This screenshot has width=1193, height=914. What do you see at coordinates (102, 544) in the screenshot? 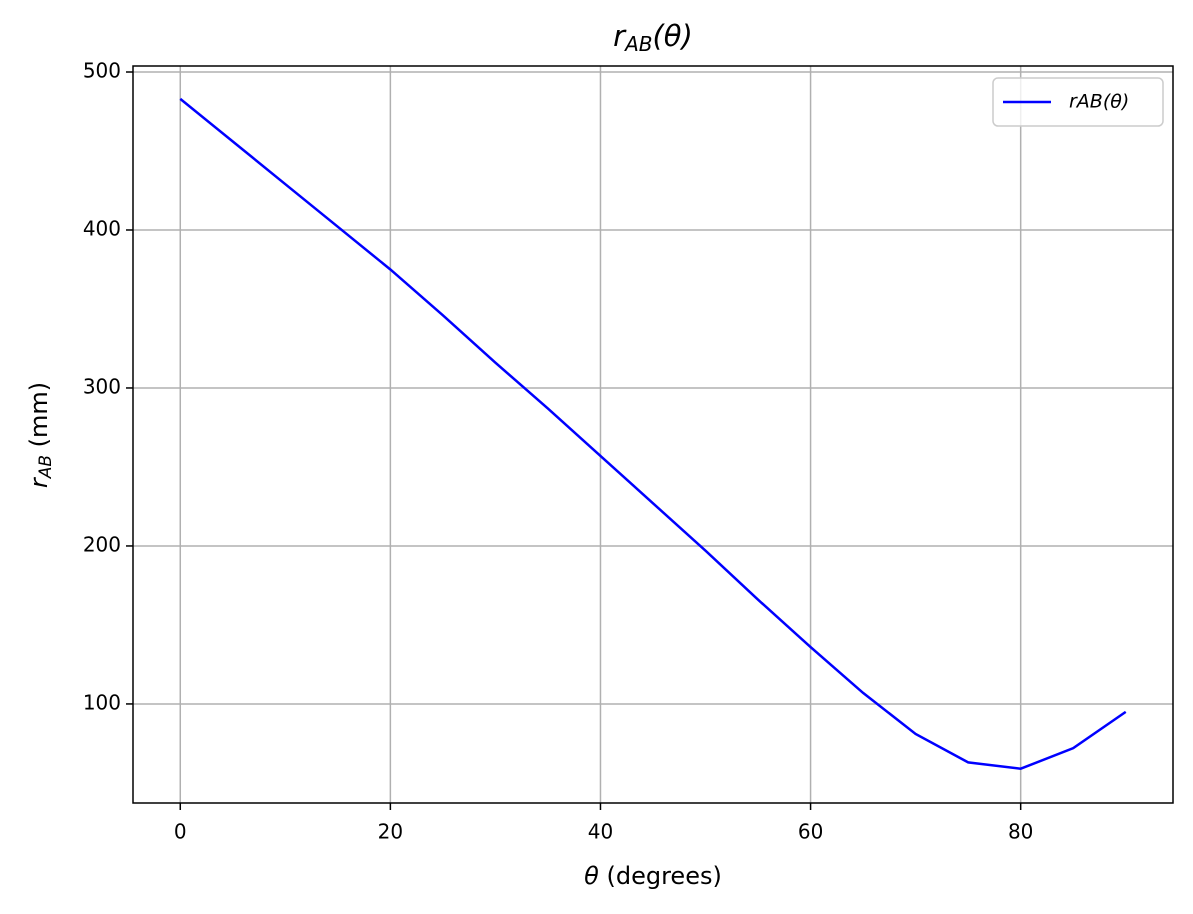
I see `y-tick-label: 200` at bounding box center [102, 544].